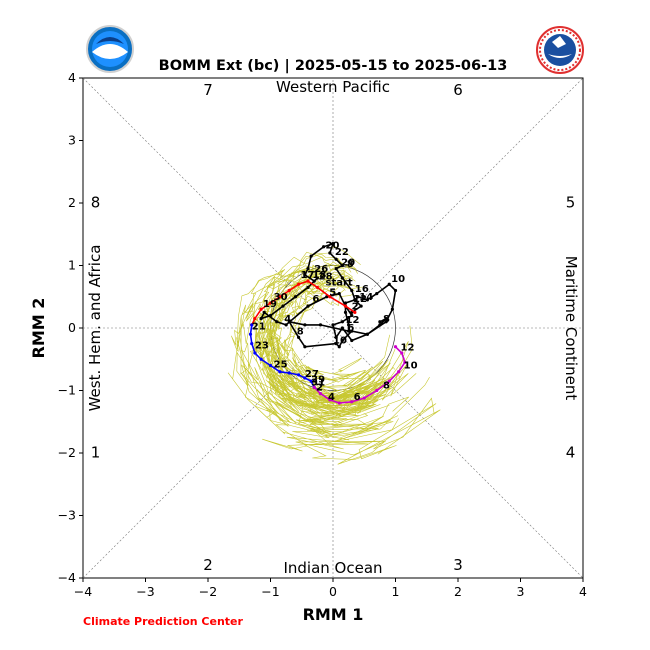 Image resolution: width=650 pixels, height=650 pixels. Describe the element at coordinates (411, 366) in the screenshot. I see `forecast-magenta-day-label: 10` at that location.